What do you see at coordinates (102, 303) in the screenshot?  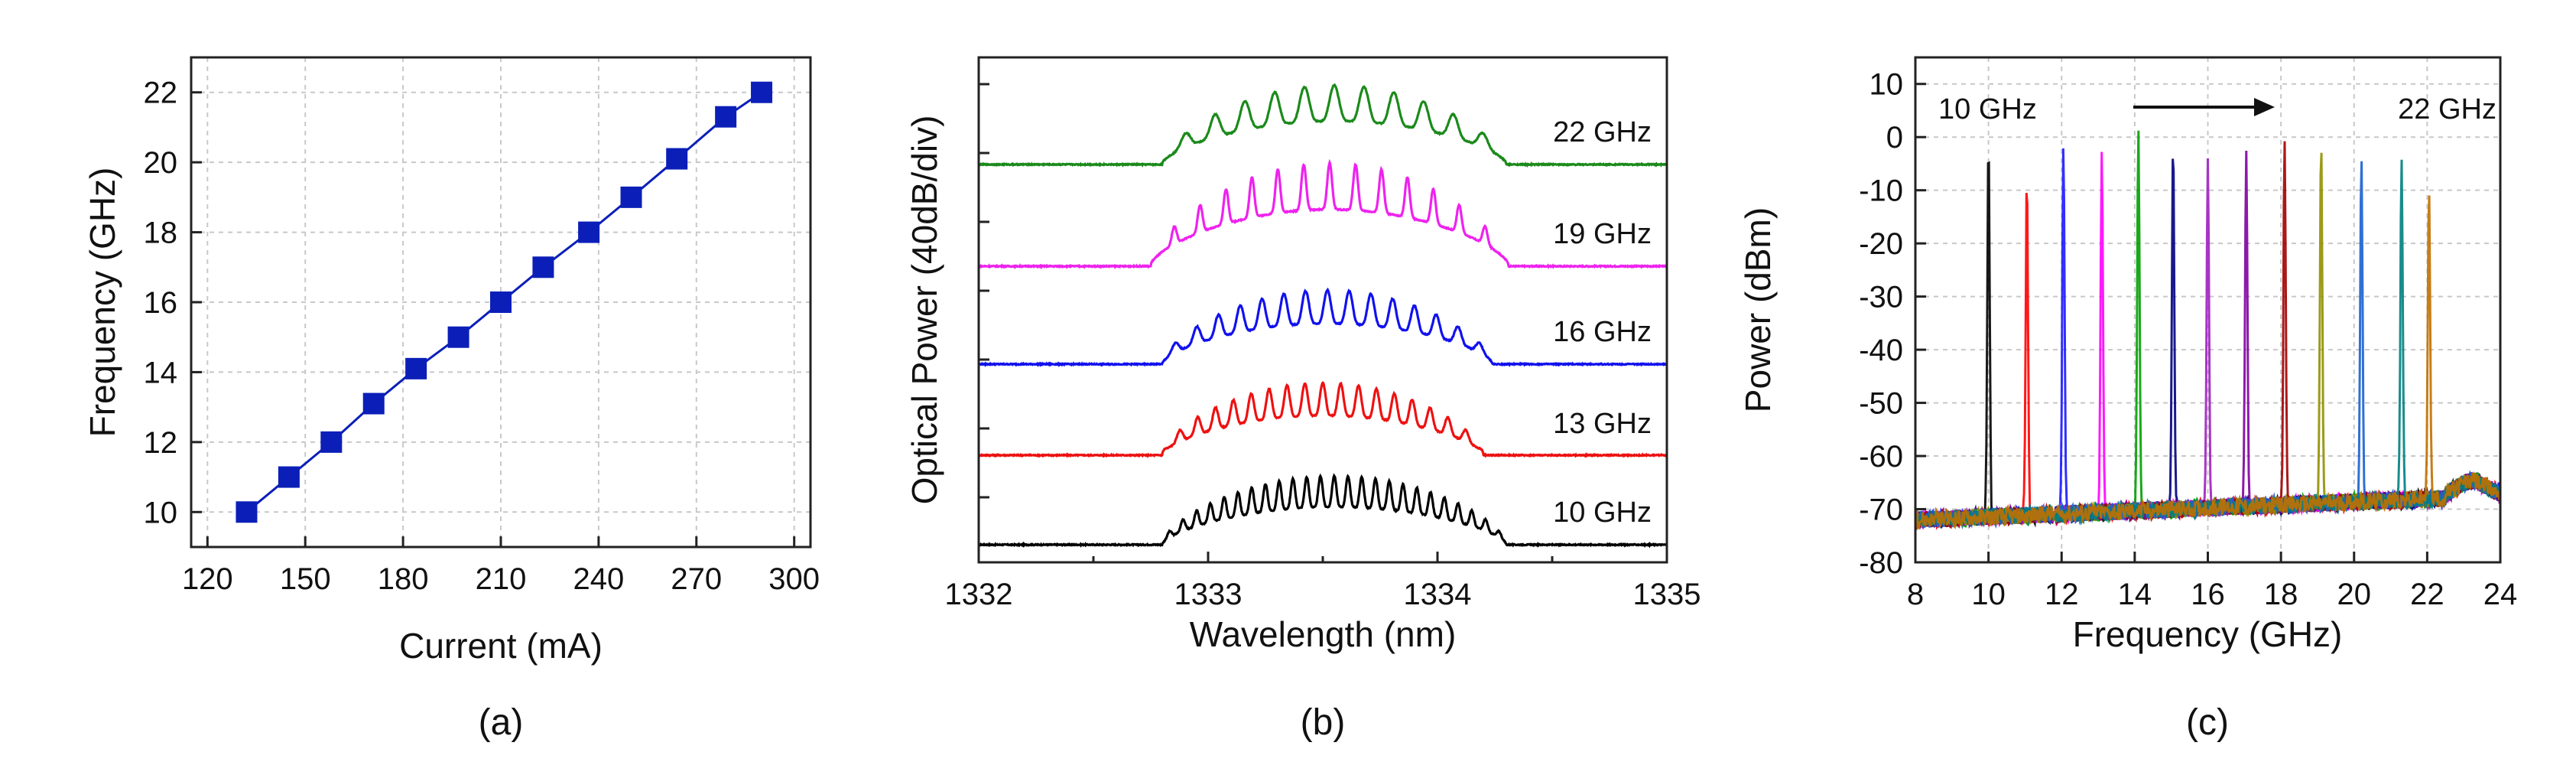 I see `a-y-axis-title: Frequency (GHz)` at bounding box center [102, 303].